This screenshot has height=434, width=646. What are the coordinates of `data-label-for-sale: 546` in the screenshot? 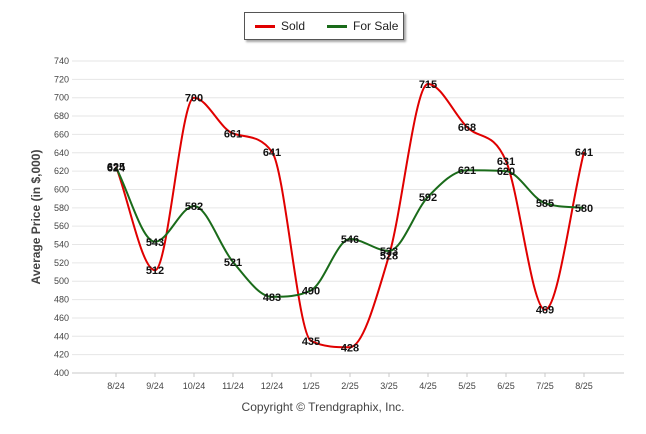 It's located at (350, 240).